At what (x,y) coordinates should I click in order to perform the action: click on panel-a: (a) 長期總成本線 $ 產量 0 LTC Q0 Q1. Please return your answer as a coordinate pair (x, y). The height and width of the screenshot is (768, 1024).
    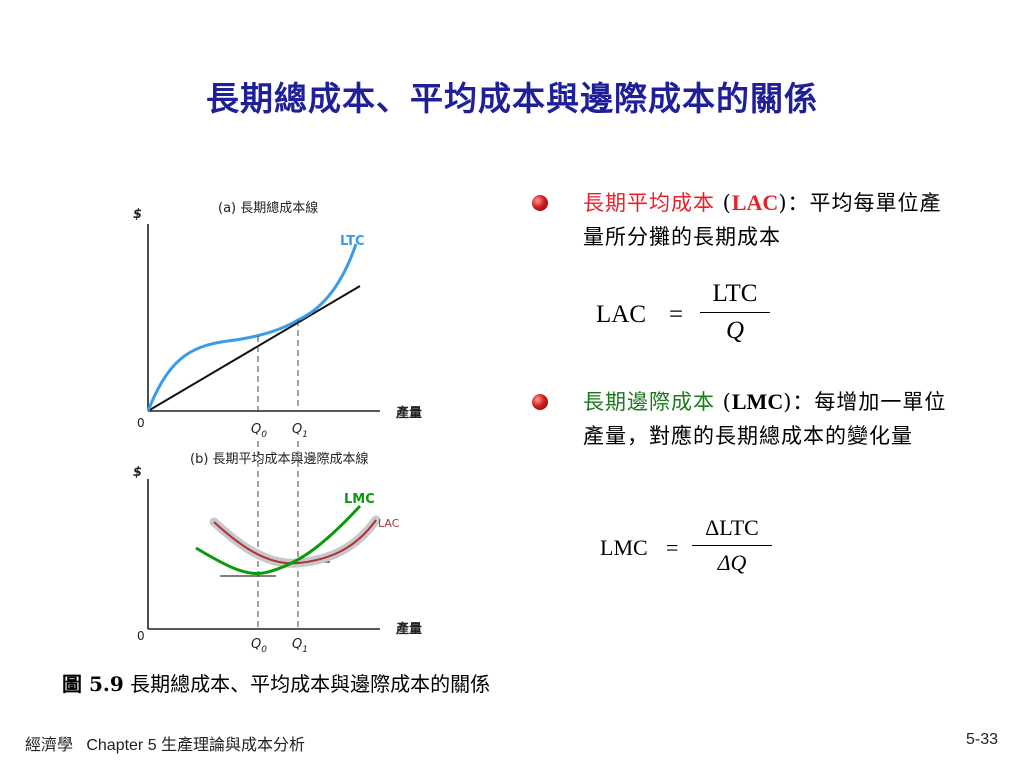
    Looking at the image, I should click on (277, 320).